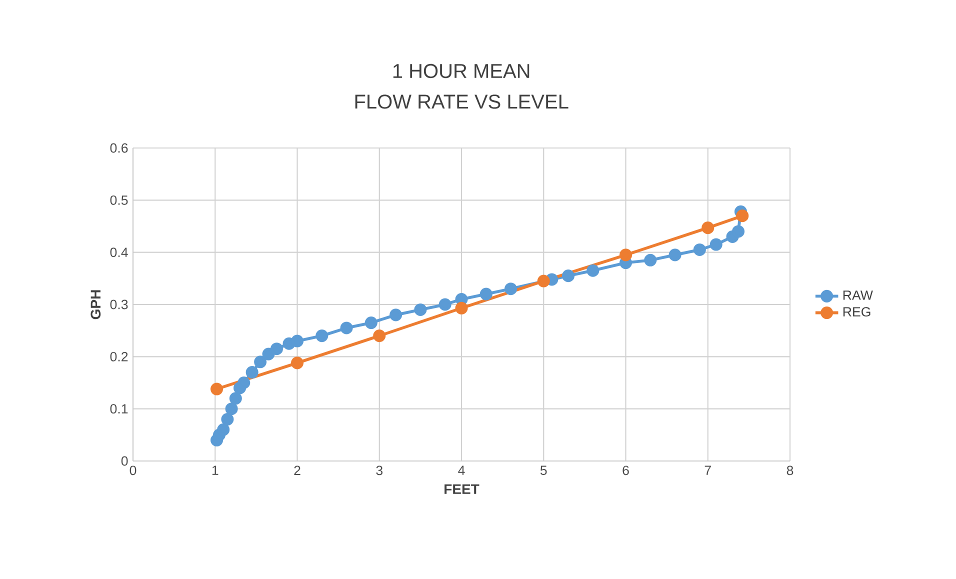  What do you see at coordinates (215, 470) in the screenshot?
I see `x-tick-label: 1` at bounding box center [215, 470].